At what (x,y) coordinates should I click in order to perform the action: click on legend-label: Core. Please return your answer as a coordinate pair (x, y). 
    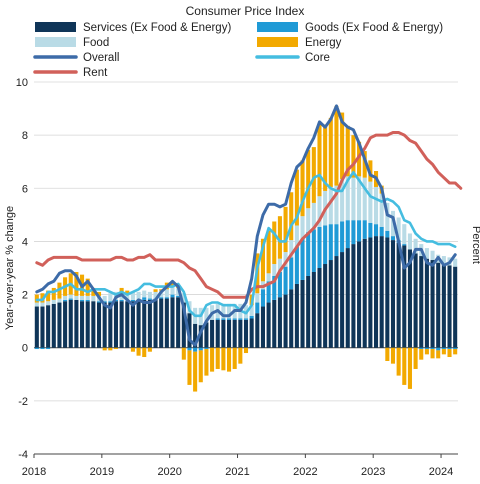
    Looking at the image, I should click on (317, 58).